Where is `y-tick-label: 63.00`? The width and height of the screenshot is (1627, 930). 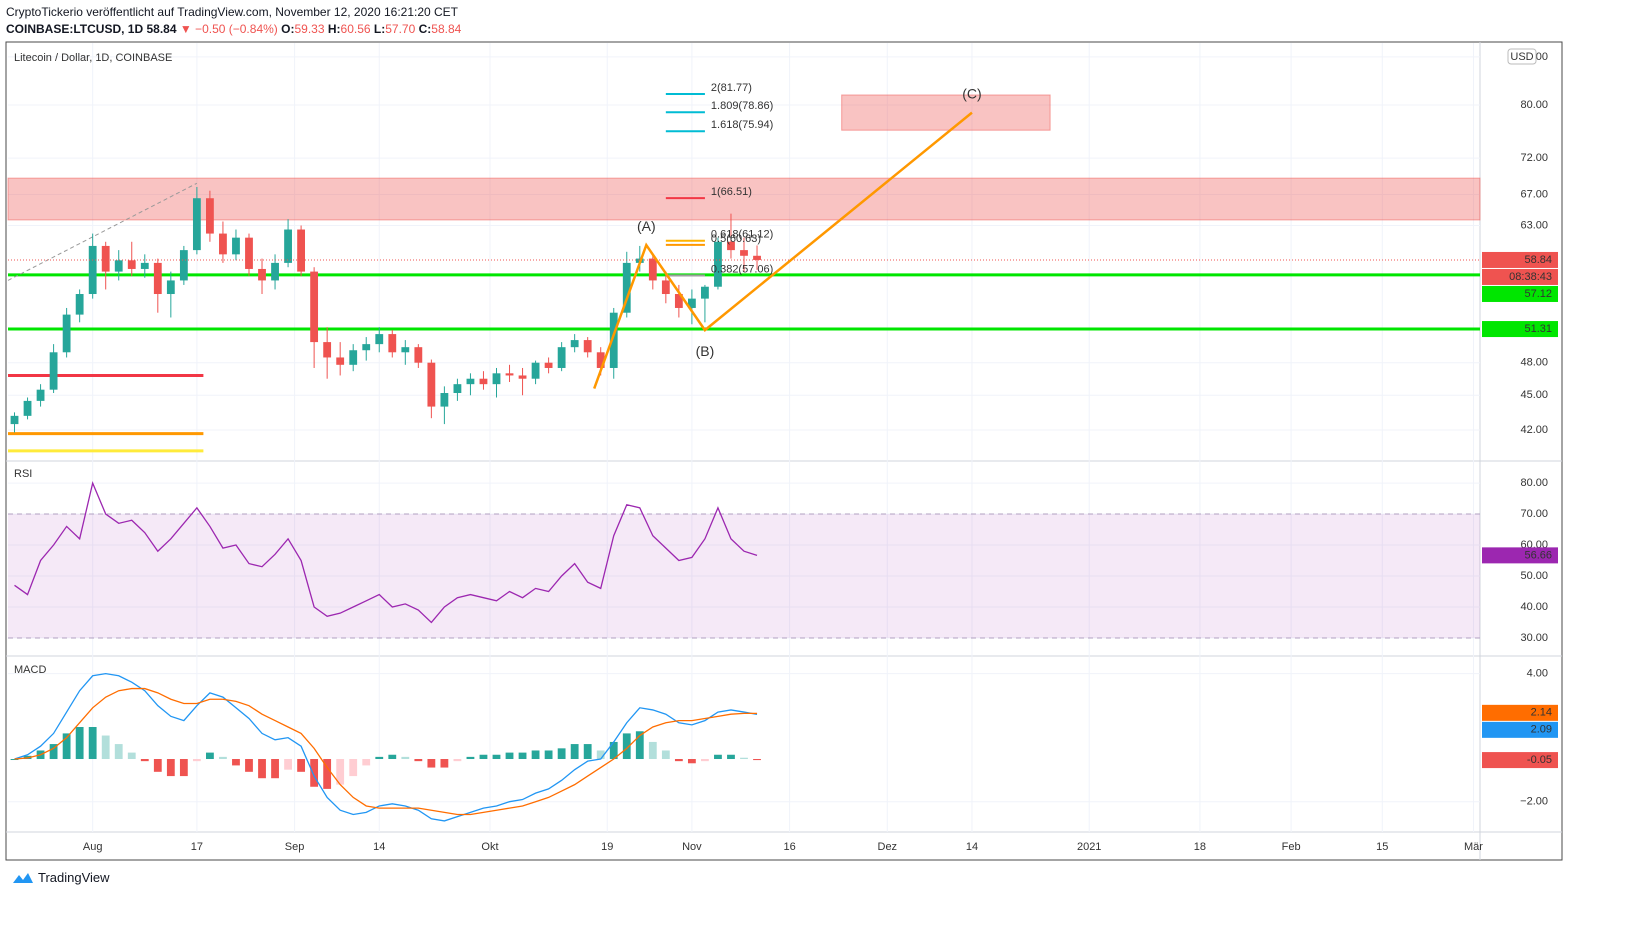
y-tick-label: 63.00 is located at coordinates (1534, 225).